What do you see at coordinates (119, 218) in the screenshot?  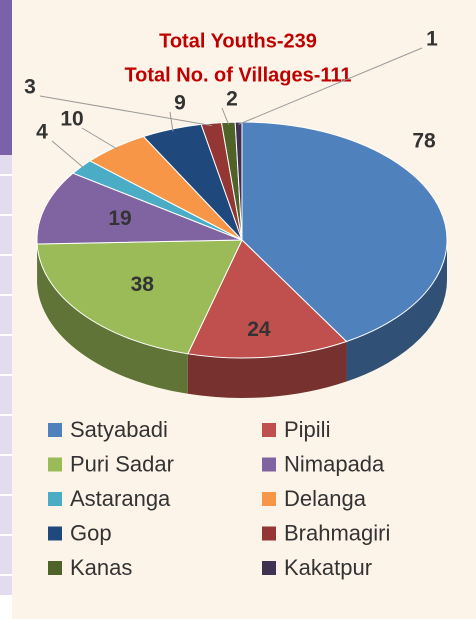 I see `data-label: 19` at bounding box center [119, 218].